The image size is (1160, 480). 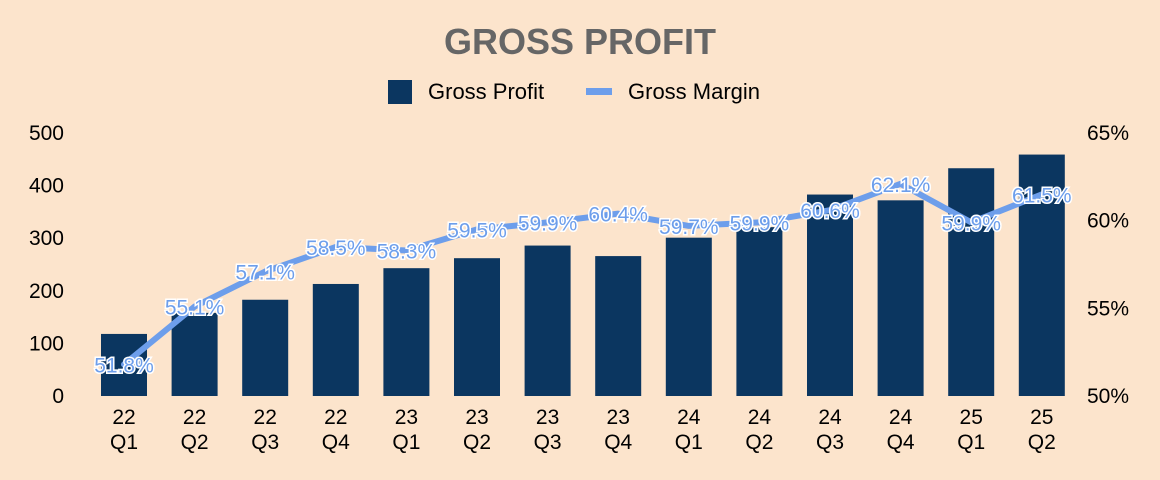 What do you see at coordinates (1108, 265) in the screenshot?
I see `y-axis-right: 50% 55% 60% 65%` at bounding box center [1108, 265].